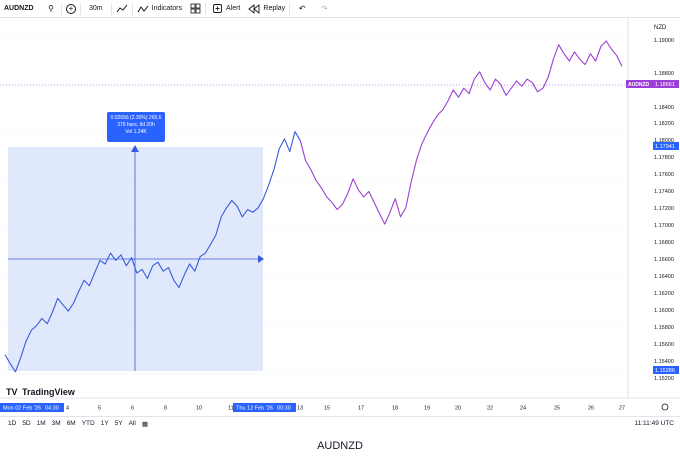 The image size is (680, 466). Describe the element at coordinates (118, 423) in the screenshot. I see `range-5y: 5Y` at that location.